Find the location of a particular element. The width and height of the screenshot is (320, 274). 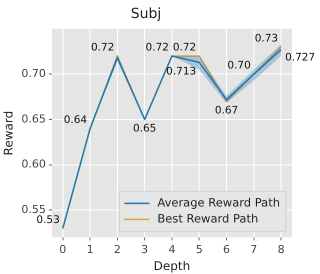

data-label: 0.65 is located at coordinates (144, 128).